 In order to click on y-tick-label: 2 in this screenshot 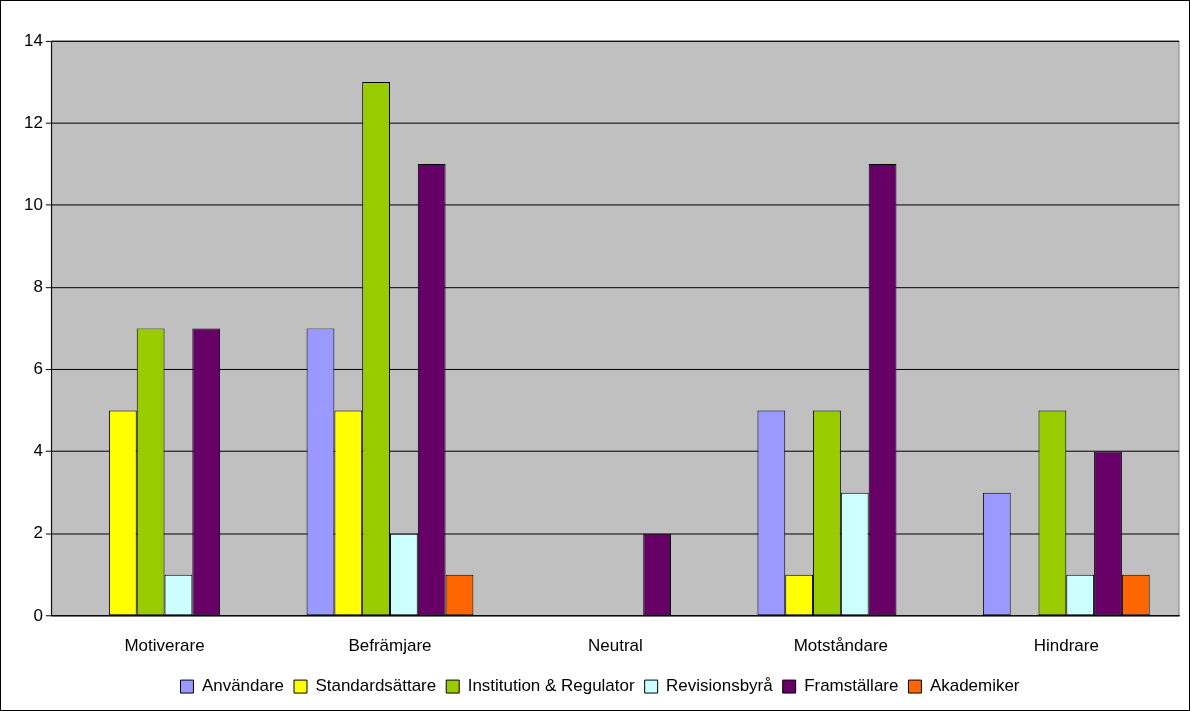, I will do `click(38, 533)`.